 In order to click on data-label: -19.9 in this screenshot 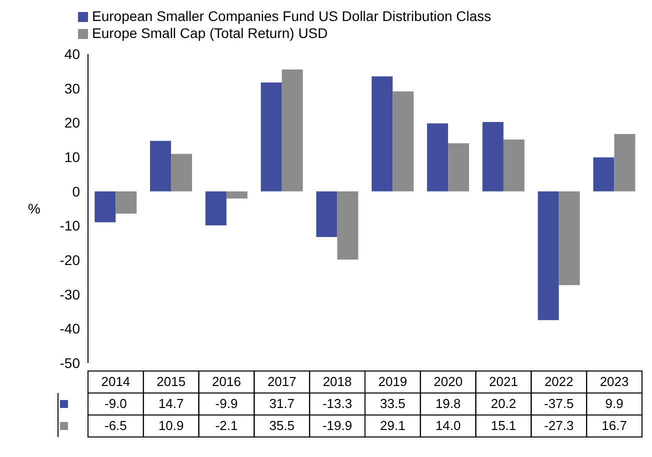, I will do `click(337, 425)`.